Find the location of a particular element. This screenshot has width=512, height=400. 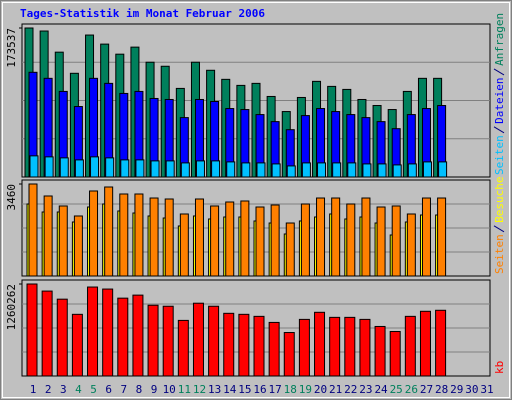

x-tick-label: 14 is located at coordinates (230, 389).